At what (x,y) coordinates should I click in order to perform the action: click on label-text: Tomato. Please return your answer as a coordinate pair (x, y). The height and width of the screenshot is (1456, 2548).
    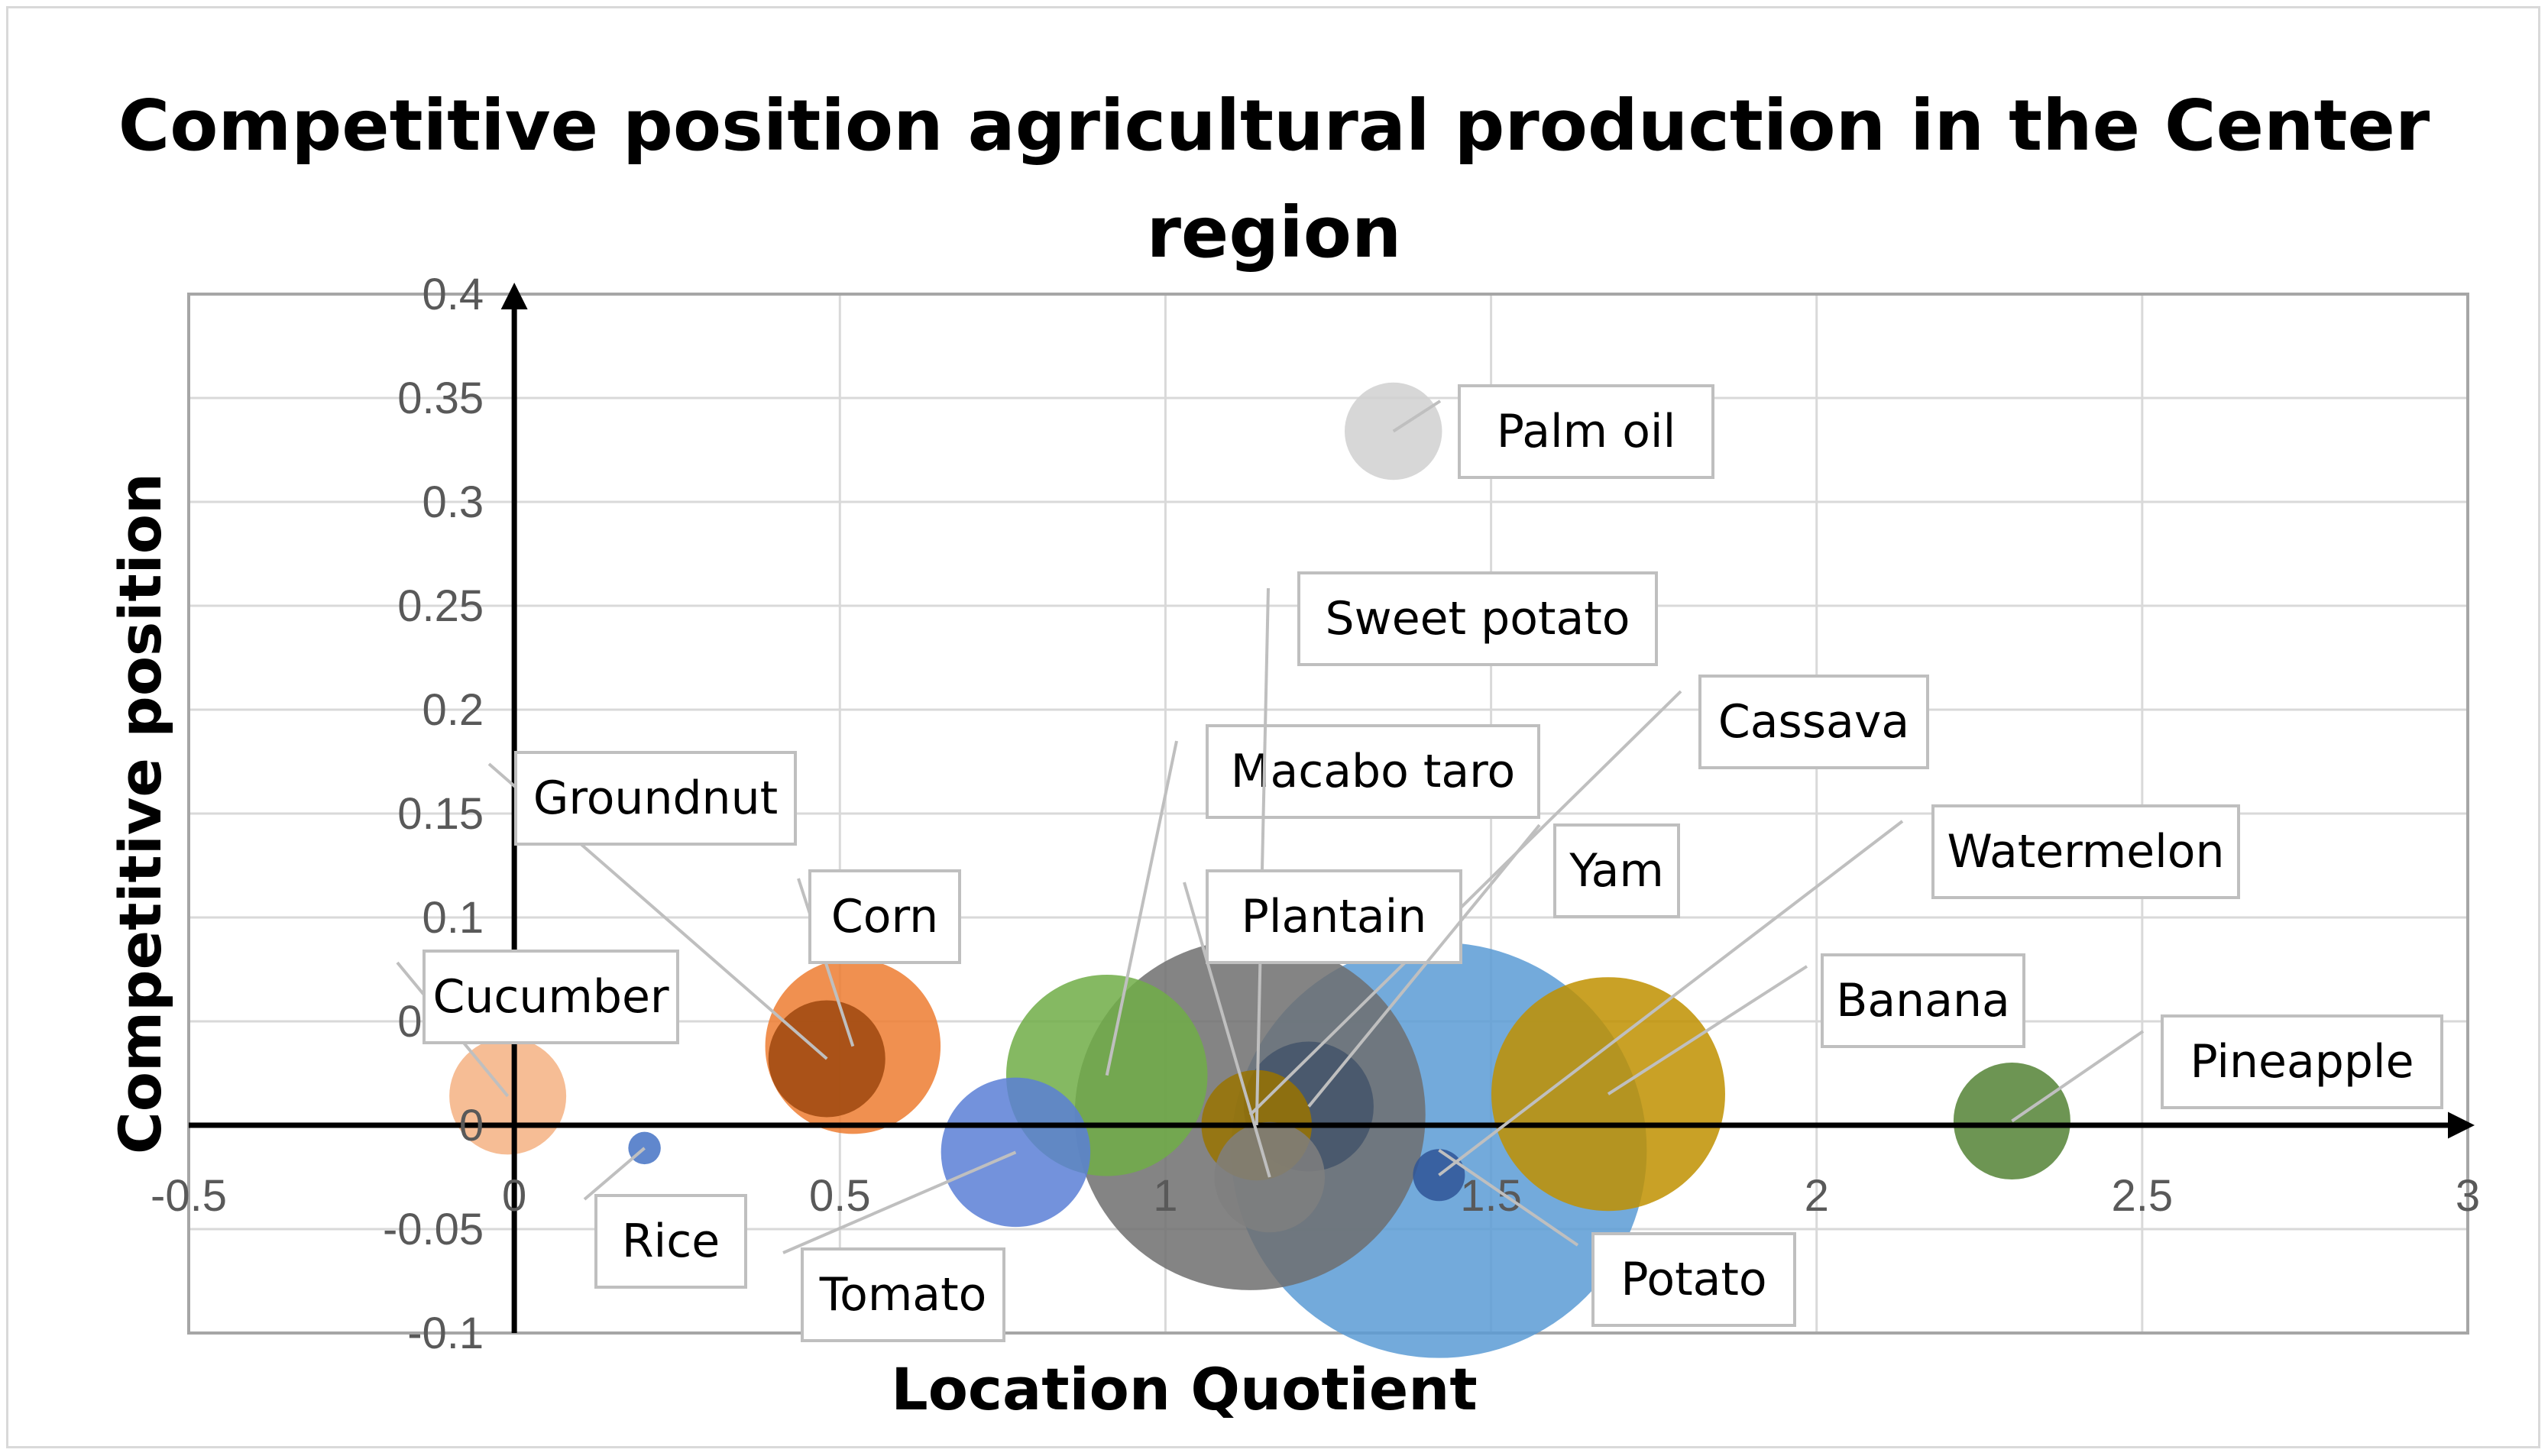
    Looking at the image, I should click on (903, 1295).